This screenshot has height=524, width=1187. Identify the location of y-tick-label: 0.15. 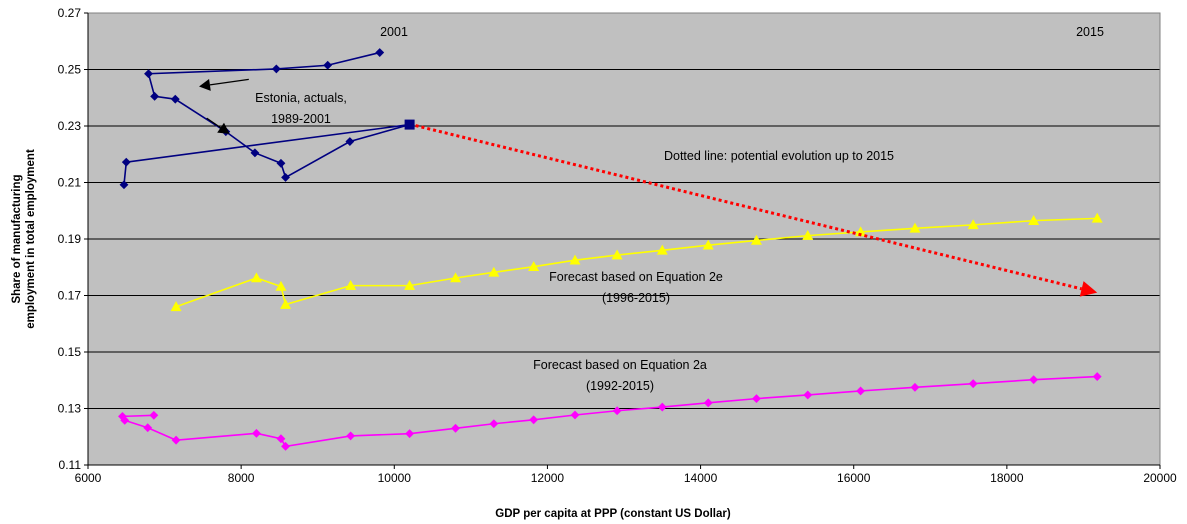
(70, 352).